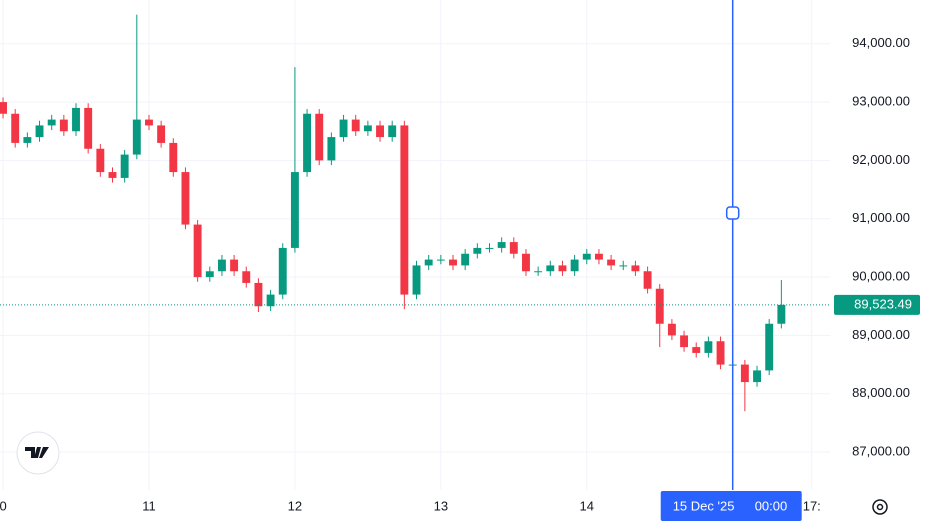 The height and width of the screenshot is (525, 930). I want to click on y-tick-label: 89,000.00, so click(881, 334).